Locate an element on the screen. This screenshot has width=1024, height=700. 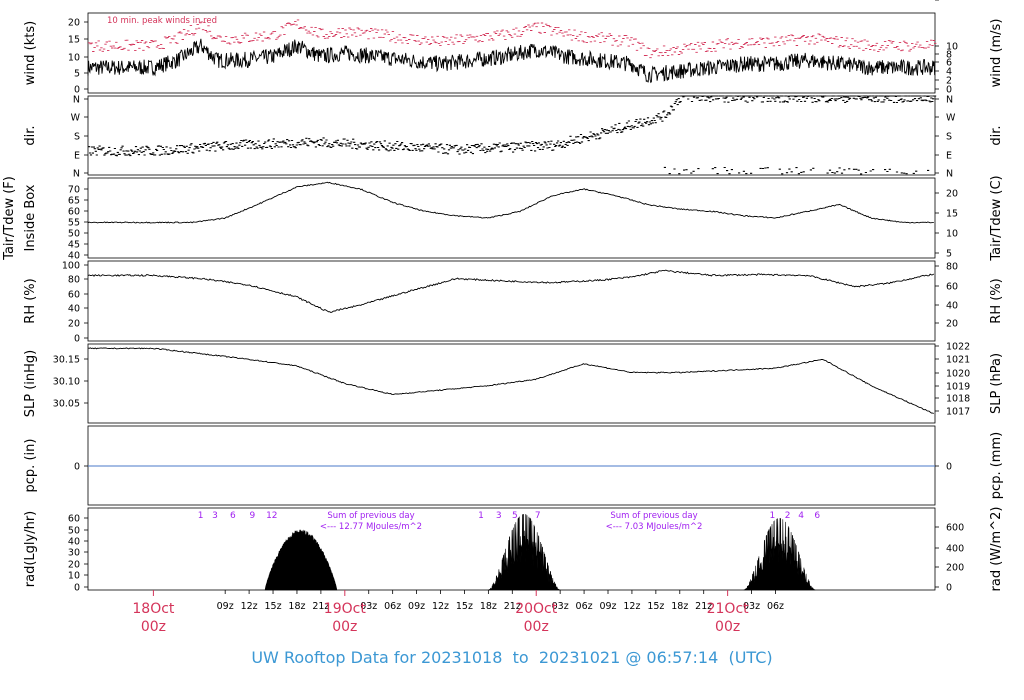
rh-ytick-label-right: 80 is located at coordinates (952, 267).